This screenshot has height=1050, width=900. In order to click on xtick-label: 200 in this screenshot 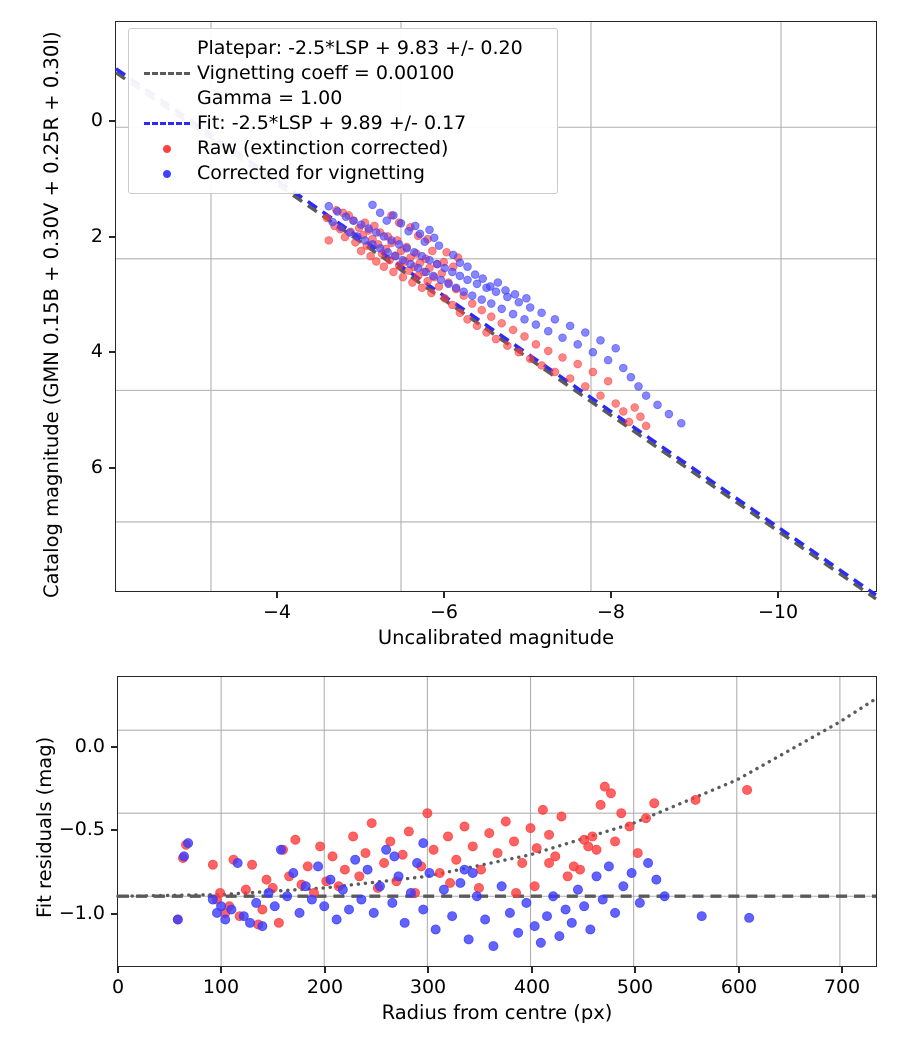, I will do `click(325, 987)`.